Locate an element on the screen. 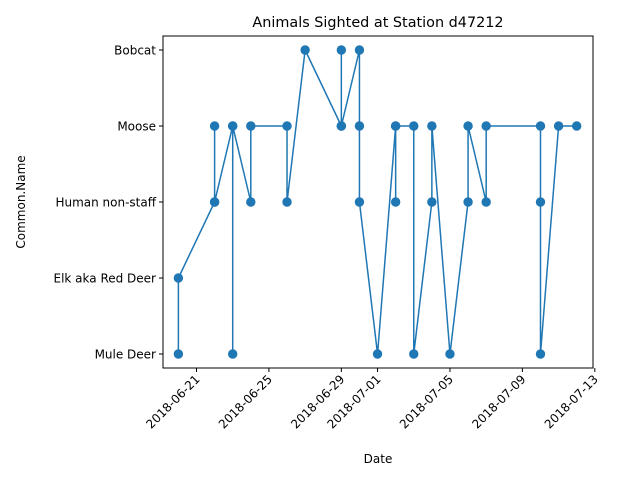  y-tick-label: Human non-staff is located at coordinates (105, 203).